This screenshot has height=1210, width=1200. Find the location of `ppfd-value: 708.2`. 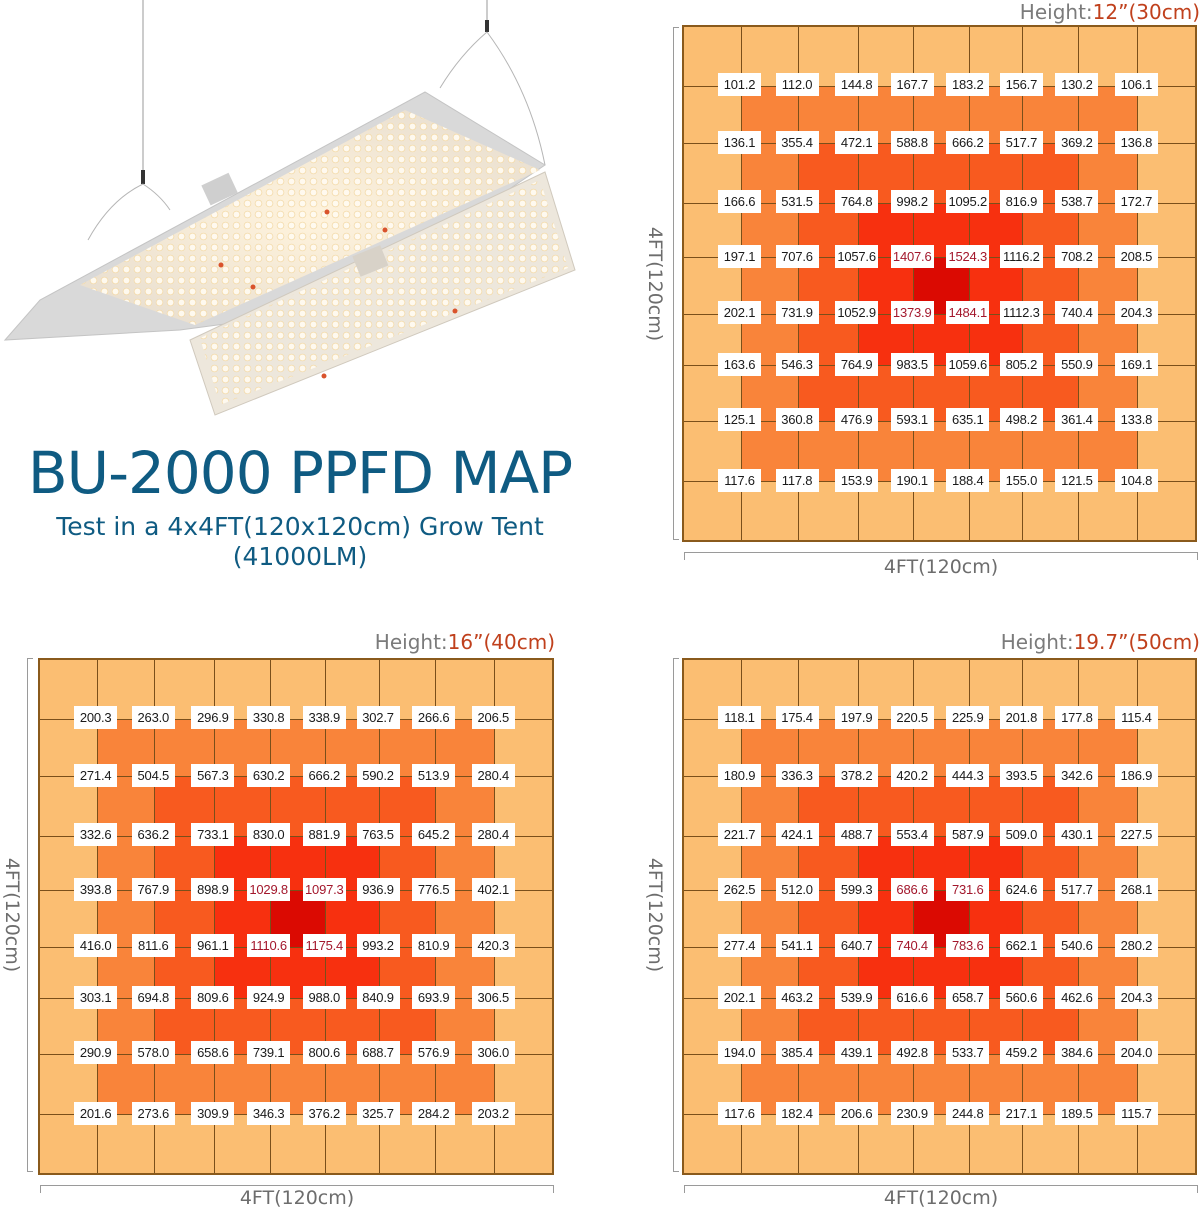

ppfd-value: 708.2 is located at coordinates (1077, 256).